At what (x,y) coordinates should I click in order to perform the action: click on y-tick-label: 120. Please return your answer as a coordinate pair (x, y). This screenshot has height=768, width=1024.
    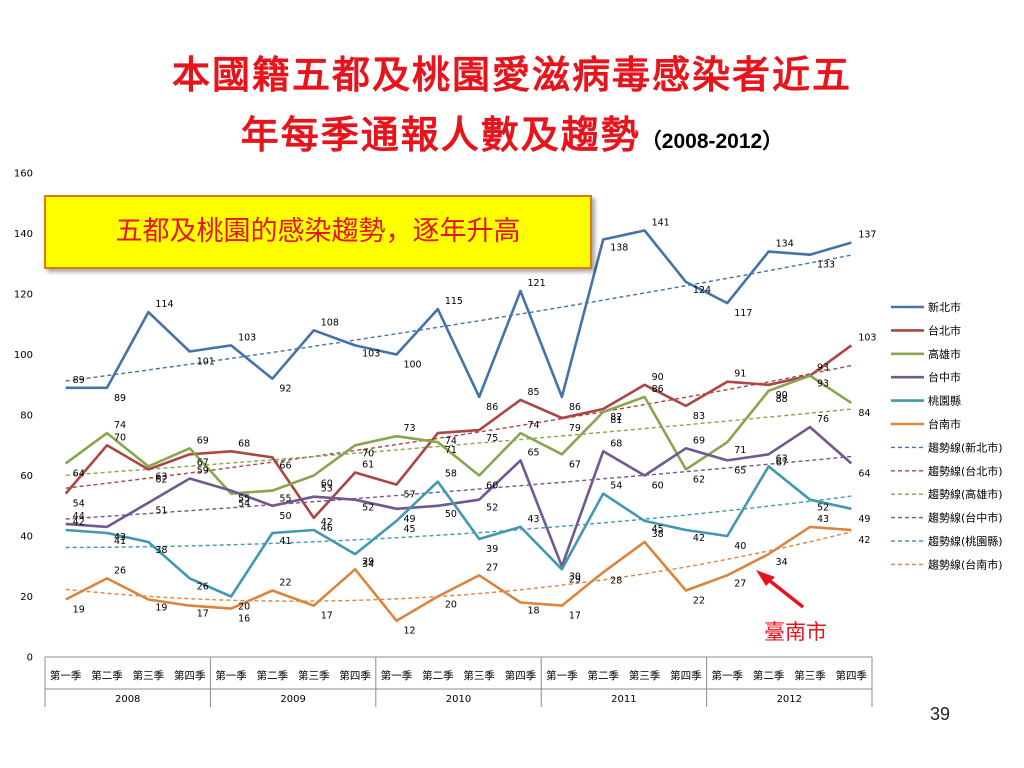
    Looking at the image, I should click on (23, 295).